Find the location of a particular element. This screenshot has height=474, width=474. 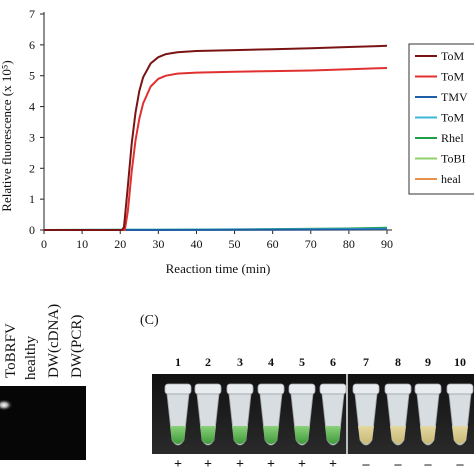

x-tick-label: 0 is located at coordinates (44, 244).